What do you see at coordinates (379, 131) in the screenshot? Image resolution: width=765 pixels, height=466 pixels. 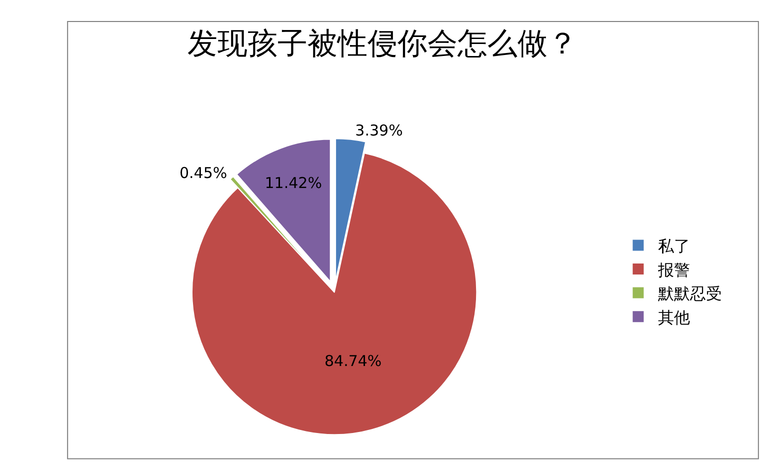 I see `data-label: 3.39%` at bounding box center [379, 131].